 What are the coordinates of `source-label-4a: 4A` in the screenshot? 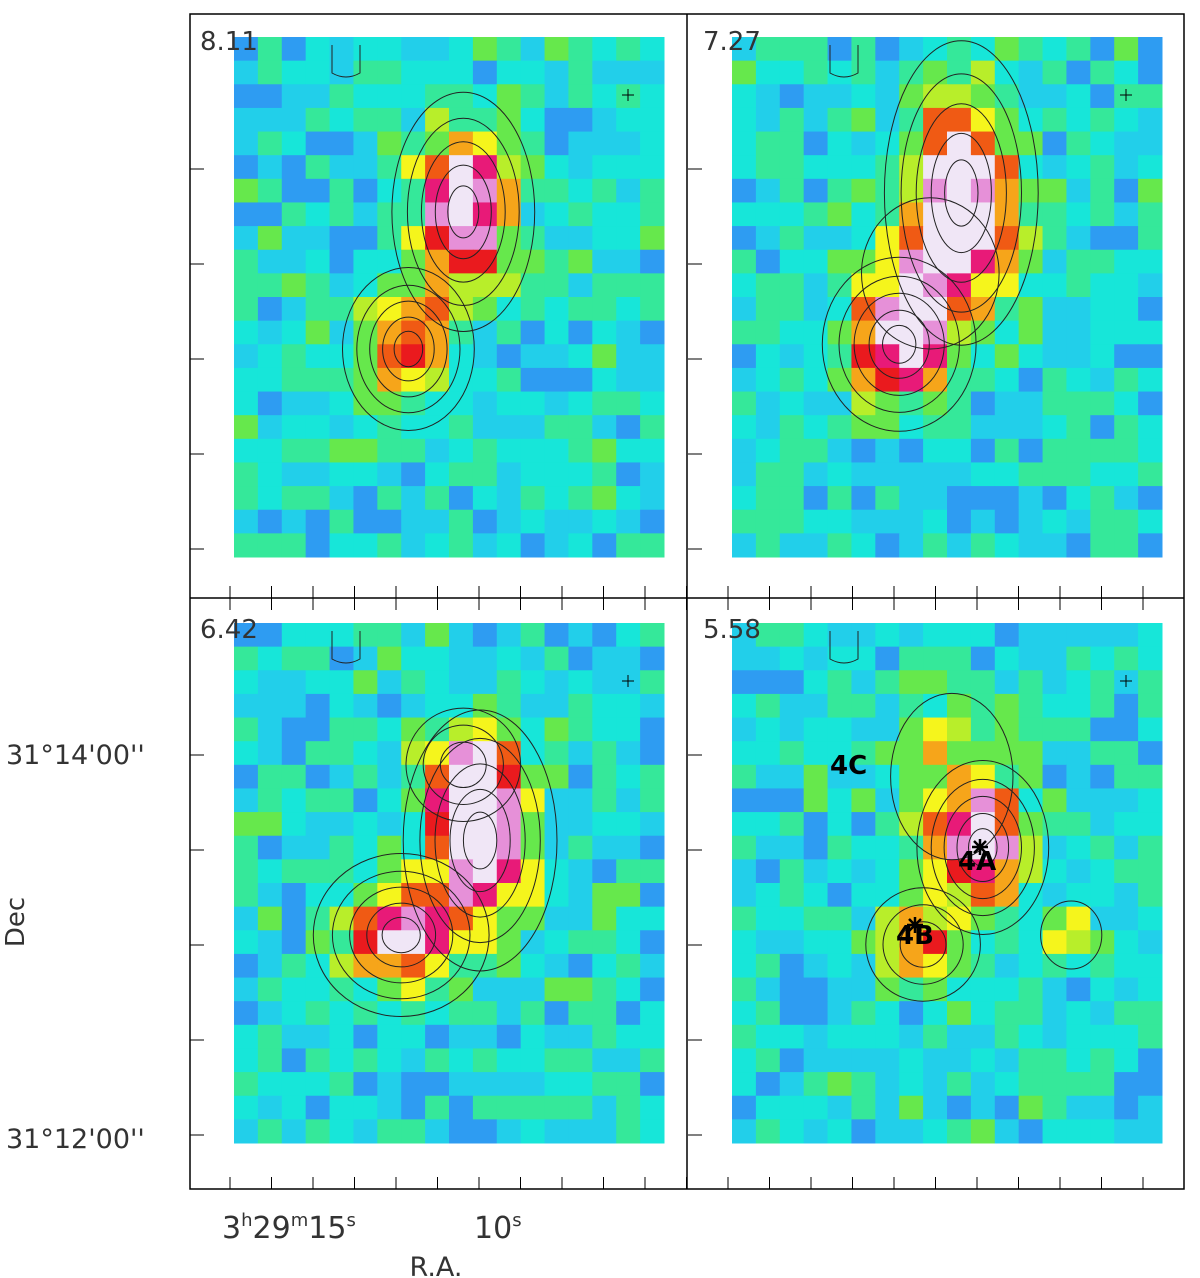 It's located at (977, 862).